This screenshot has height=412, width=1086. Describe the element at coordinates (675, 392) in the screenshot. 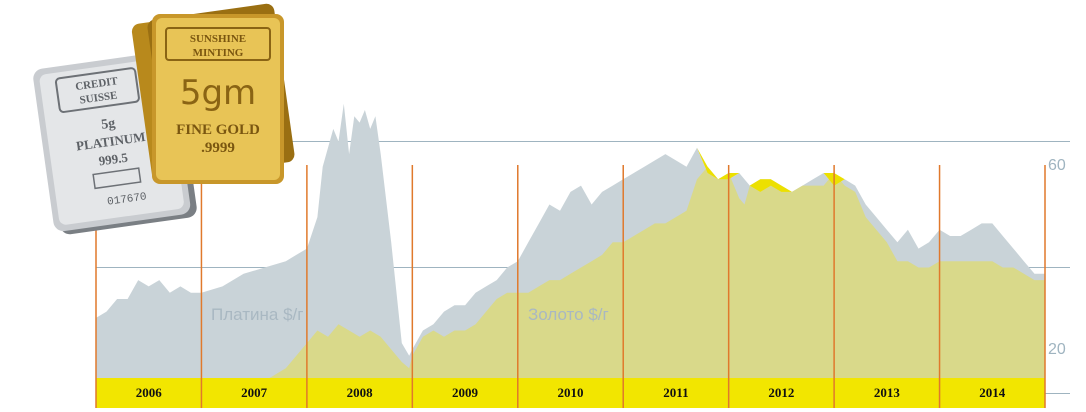

I see `year-label: 2011` at that location.